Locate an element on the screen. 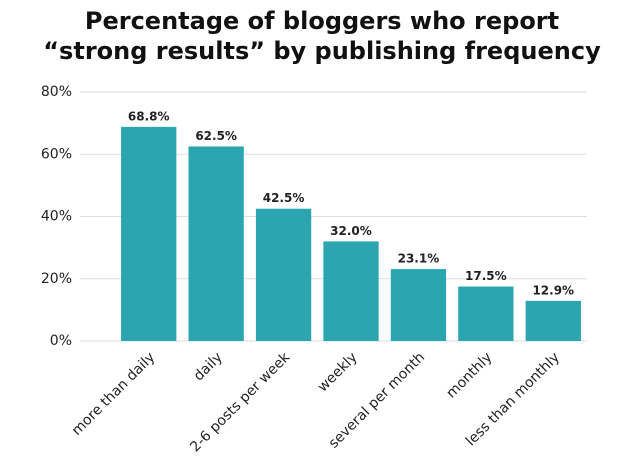  x-tick-label: monthly is located at coordinates (469, 375).